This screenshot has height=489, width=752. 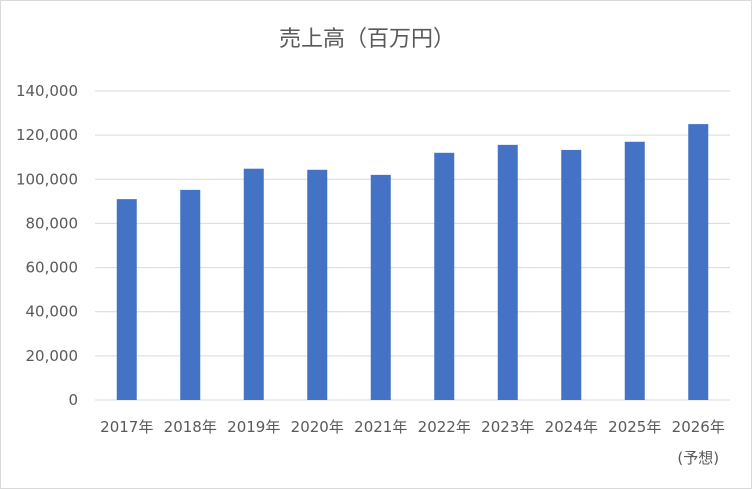 I want to click on x-tick-note: (予想), so click(x=698, y=458).